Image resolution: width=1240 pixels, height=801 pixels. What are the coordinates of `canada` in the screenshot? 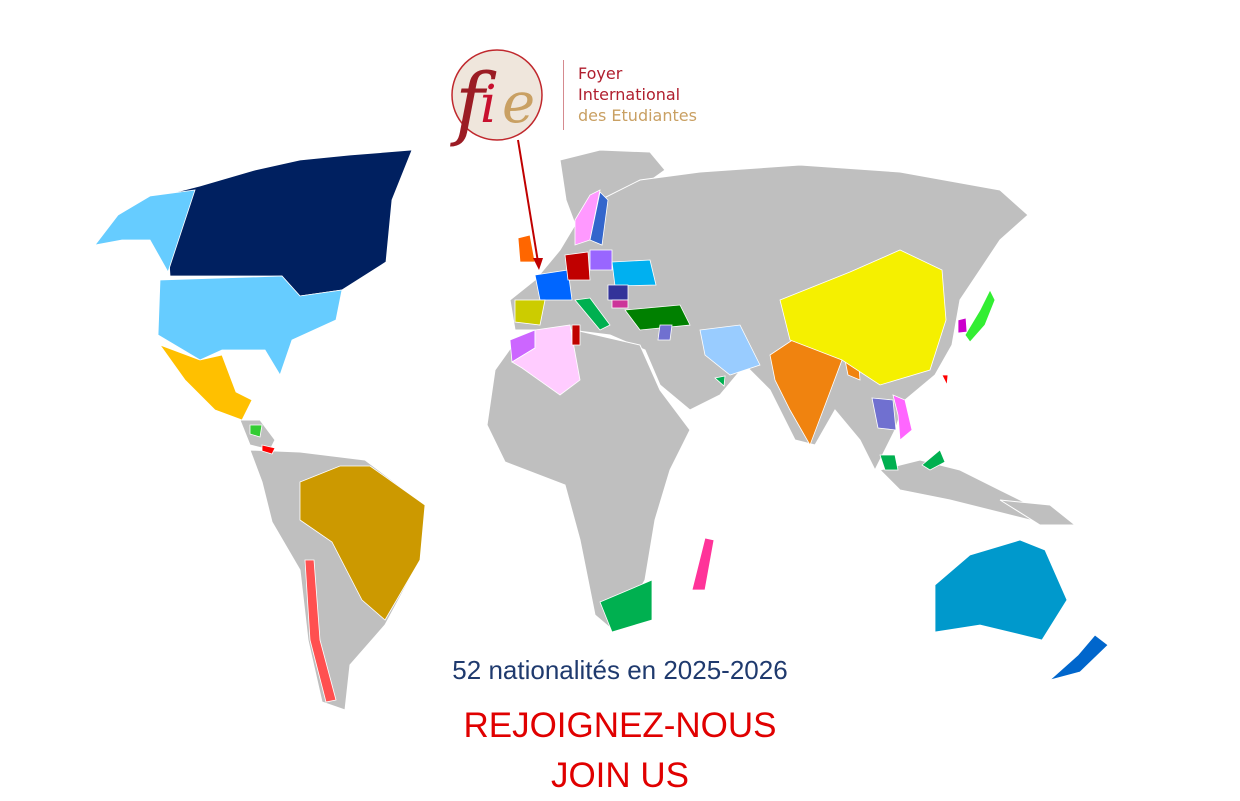 It's located at (288, 223).